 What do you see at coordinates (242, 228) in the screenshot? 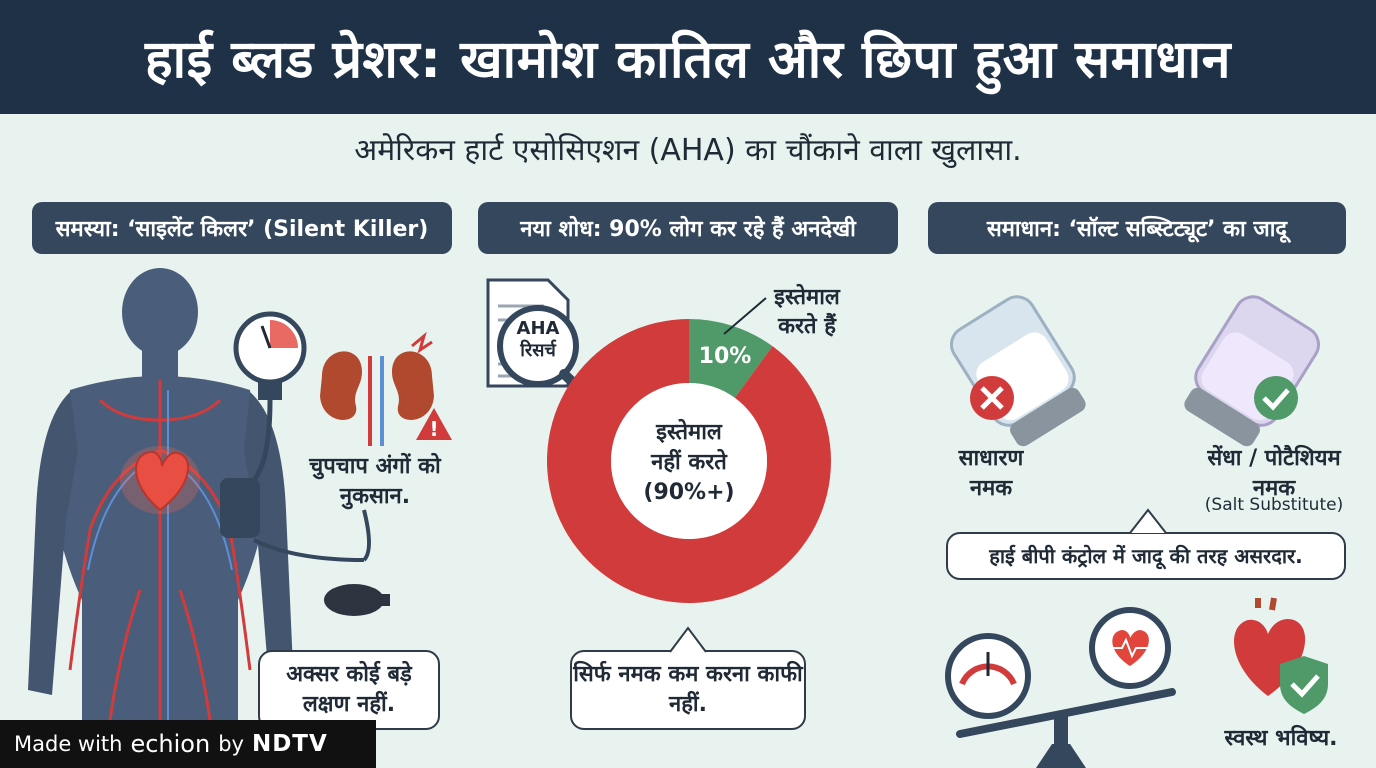
I see `section-heading-problem: समस्या: ‘साइलेंट किलर’ (Silent Killer)` at bounding box center [242, 228].